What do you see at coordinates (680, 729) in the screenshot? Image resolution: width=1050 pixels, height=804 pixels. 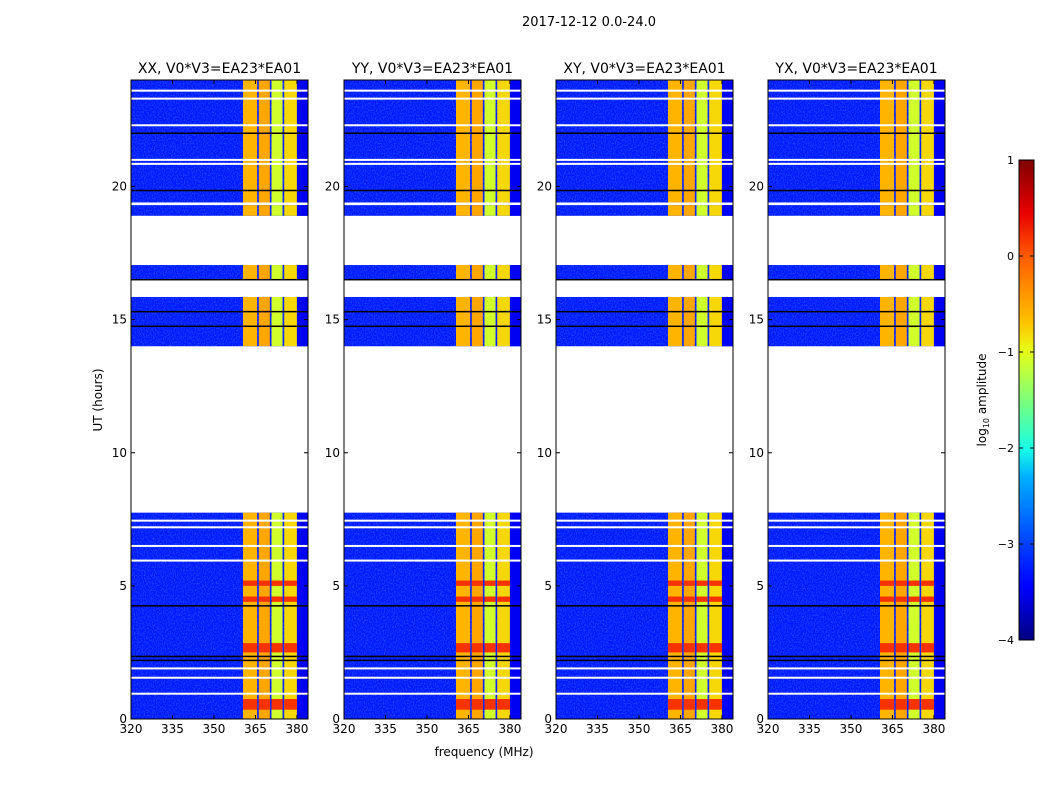 I see `x-tick-label: 365` at bounding box center [680, 729].